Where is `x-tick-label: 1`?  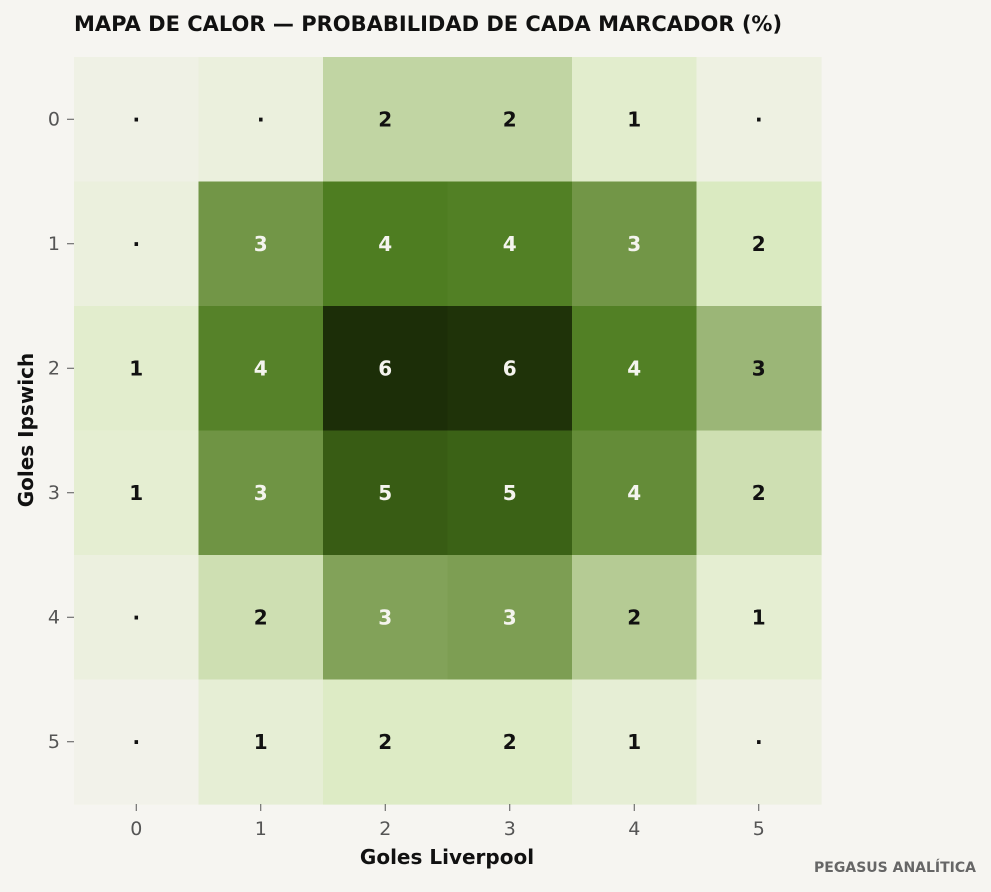
x-tick-label: 1 is located at coordinates (261, 829).